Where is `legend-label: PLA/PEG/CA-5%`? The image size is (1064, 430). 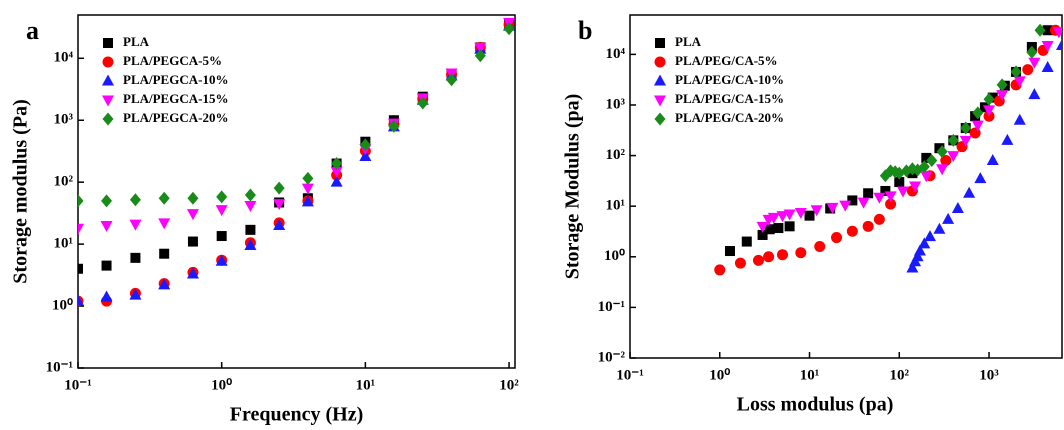
legend-label: PLA/PEG/CA-5% is located at coordinates (726, 60).